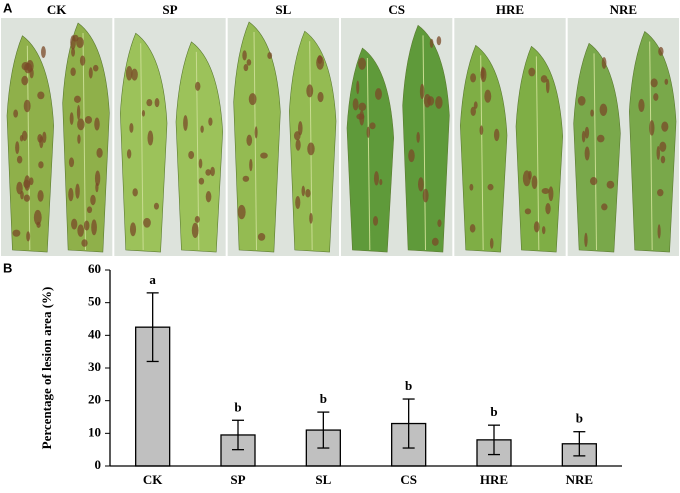 The width and height of the screenshot is (680, 493). What do you see at coordinates (153, 479) in the screenshot?
I see `x-tick-label: CK` at bounding box center [153, 479].